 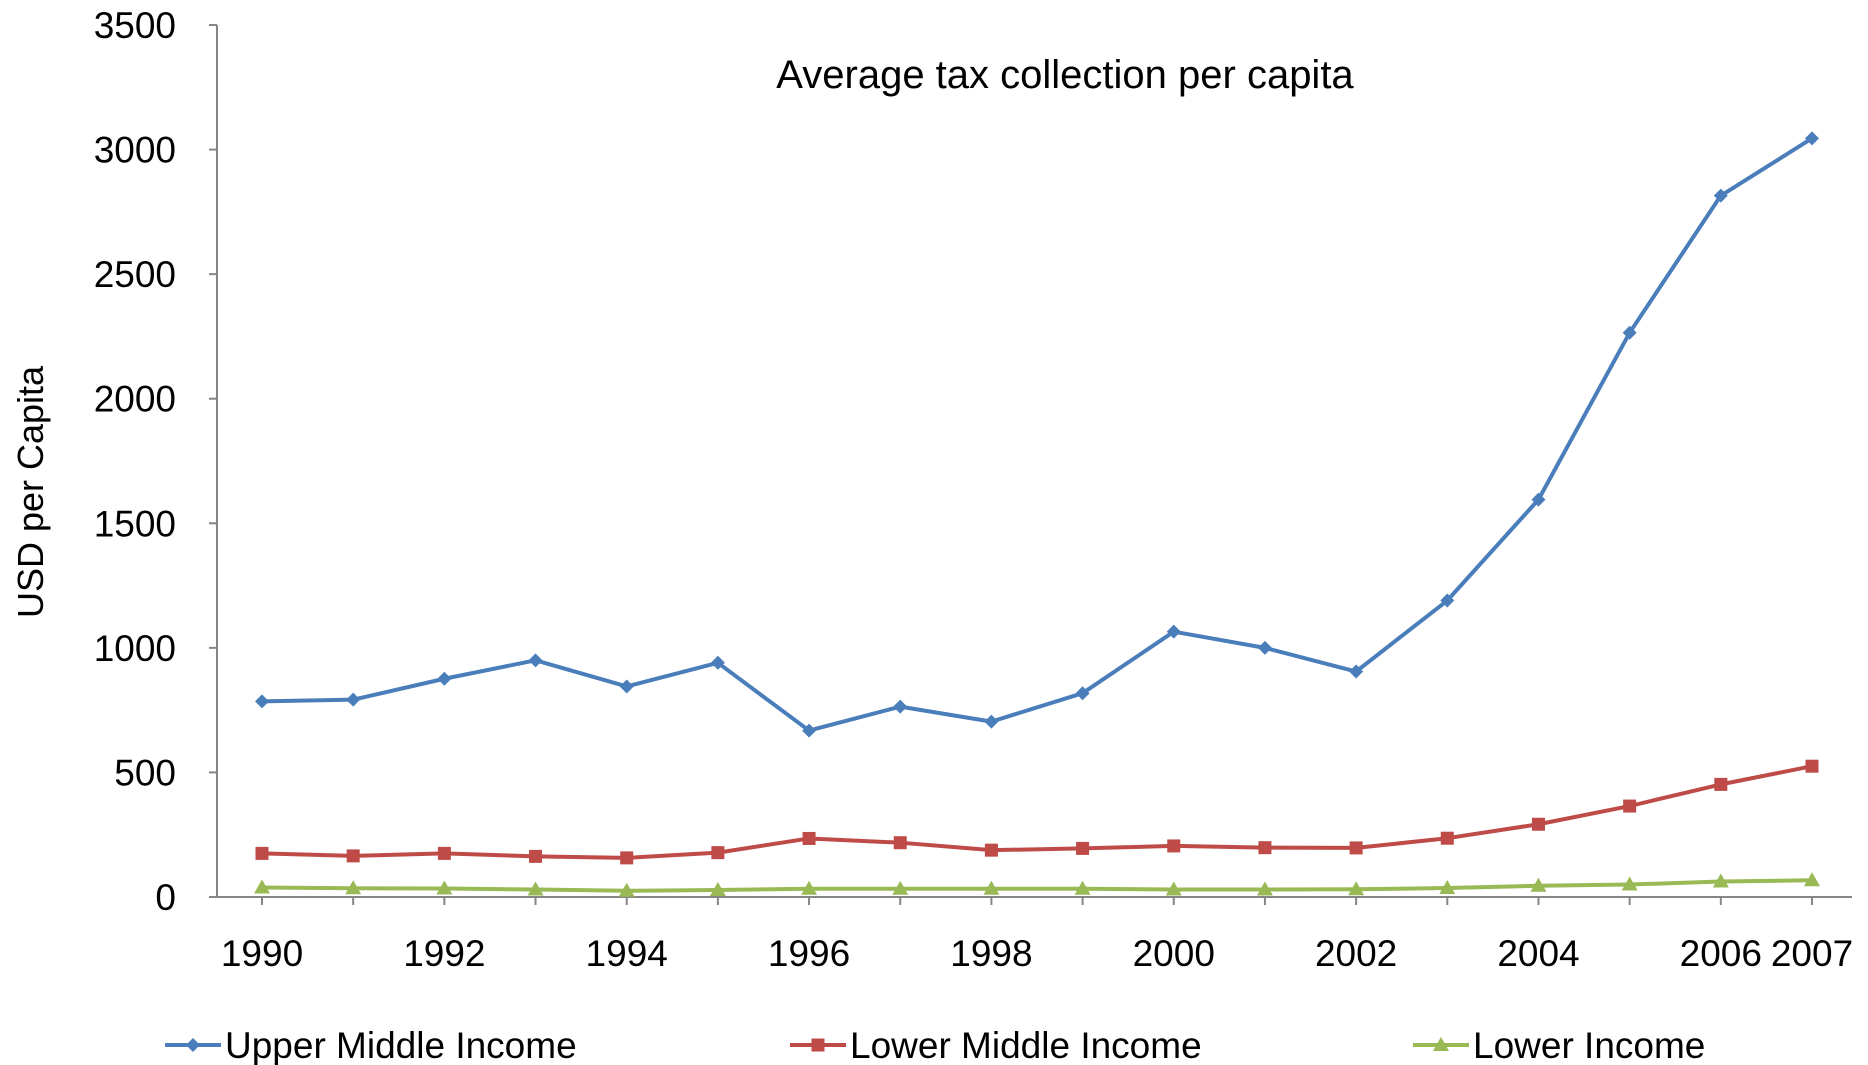 I want to click on y-tick-label: 1500, so click(x=135, y=523).